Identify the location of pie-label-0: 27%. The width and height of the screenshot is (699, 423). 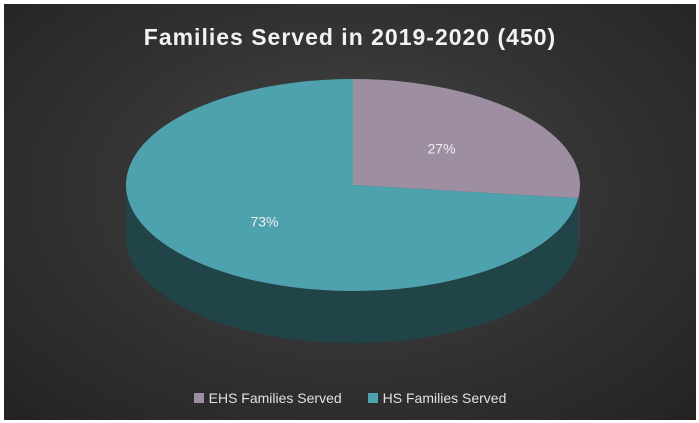
(442, 149).